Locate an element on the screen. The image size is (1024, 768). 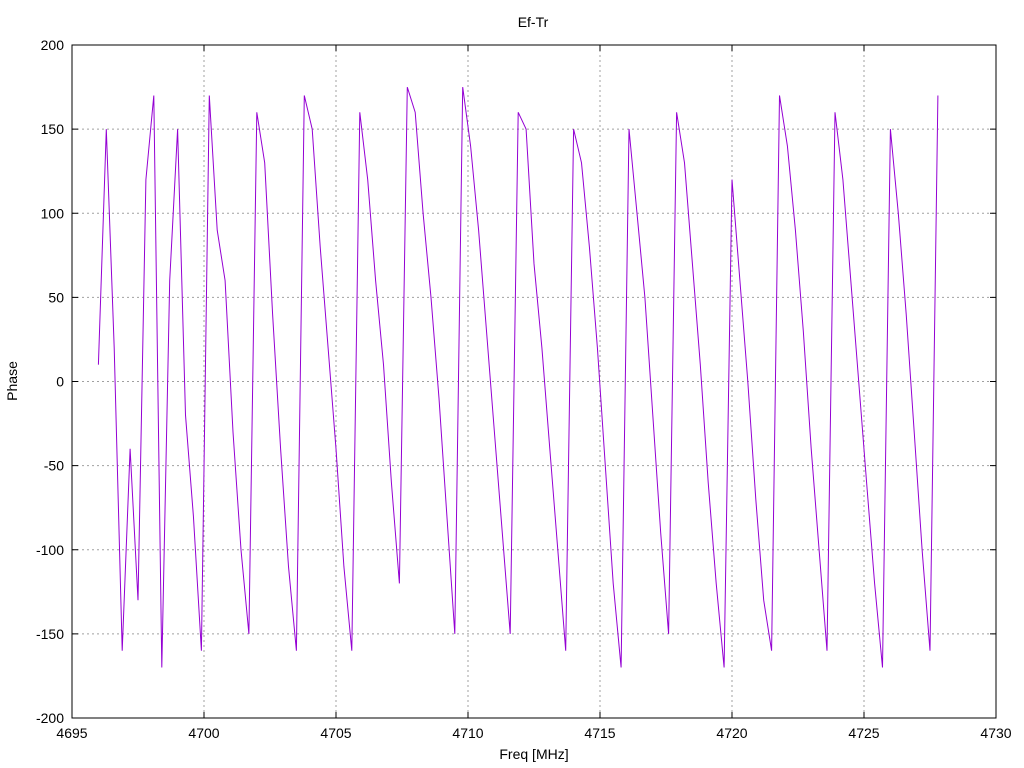
x-tick-labels: 4695 4700 4705 4710 4715 4720 4725 4730 is located at coordinates (533, 733).